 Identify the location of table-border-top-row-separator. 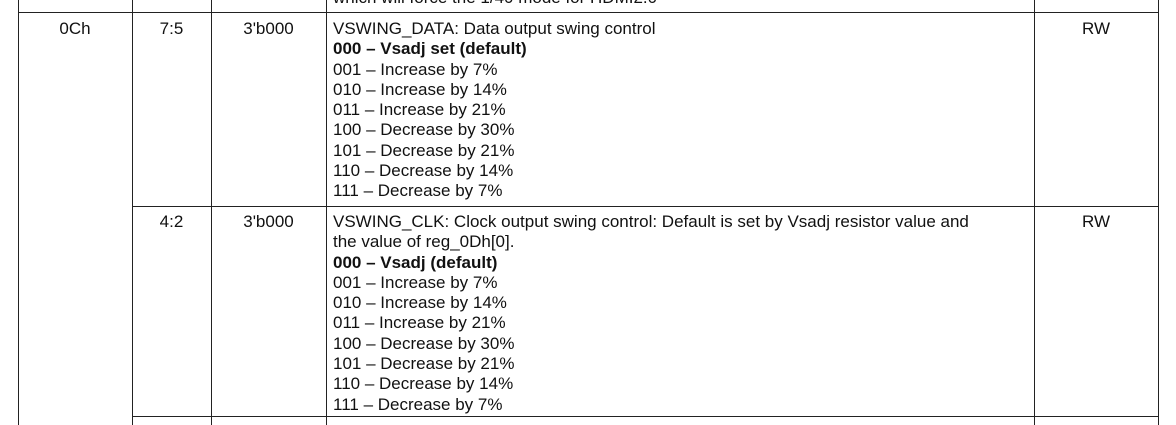
(588, 12).